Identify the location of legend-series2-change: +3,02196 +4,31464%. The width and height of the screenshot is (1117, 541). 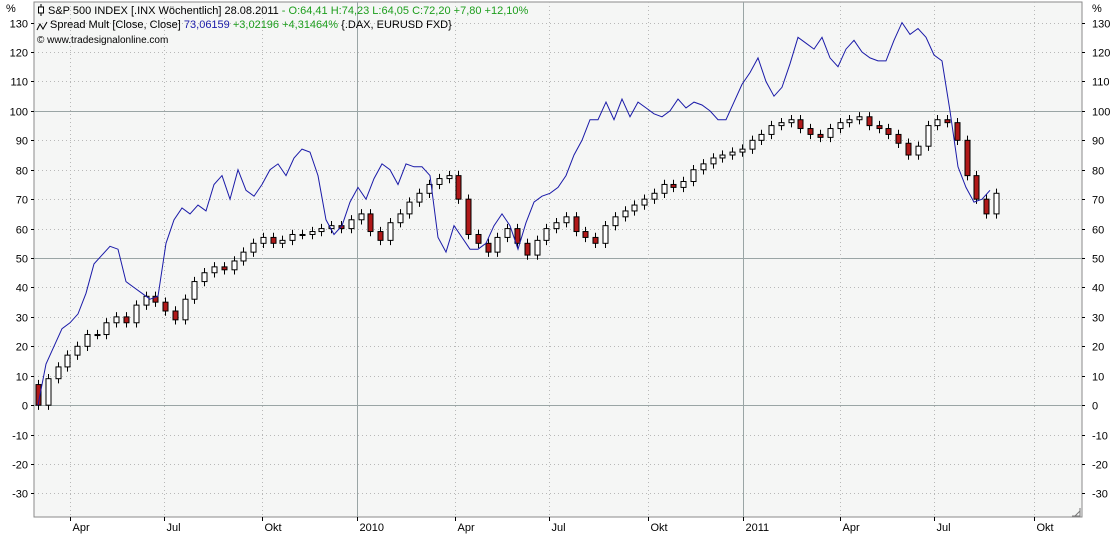
(285, 25).